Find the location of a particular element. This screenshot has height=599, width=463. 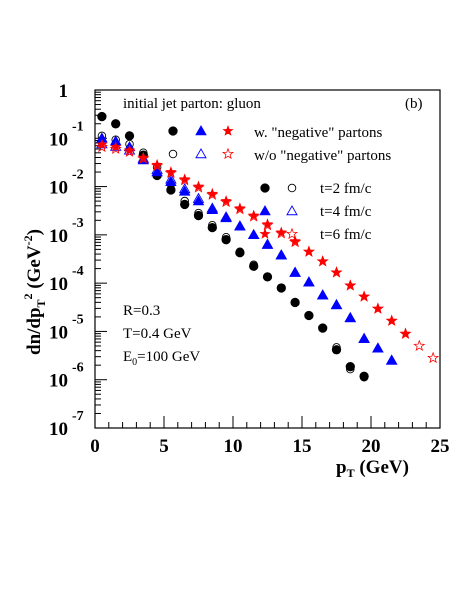

x-tick-label: 15 is located at coordinates (302, 446).